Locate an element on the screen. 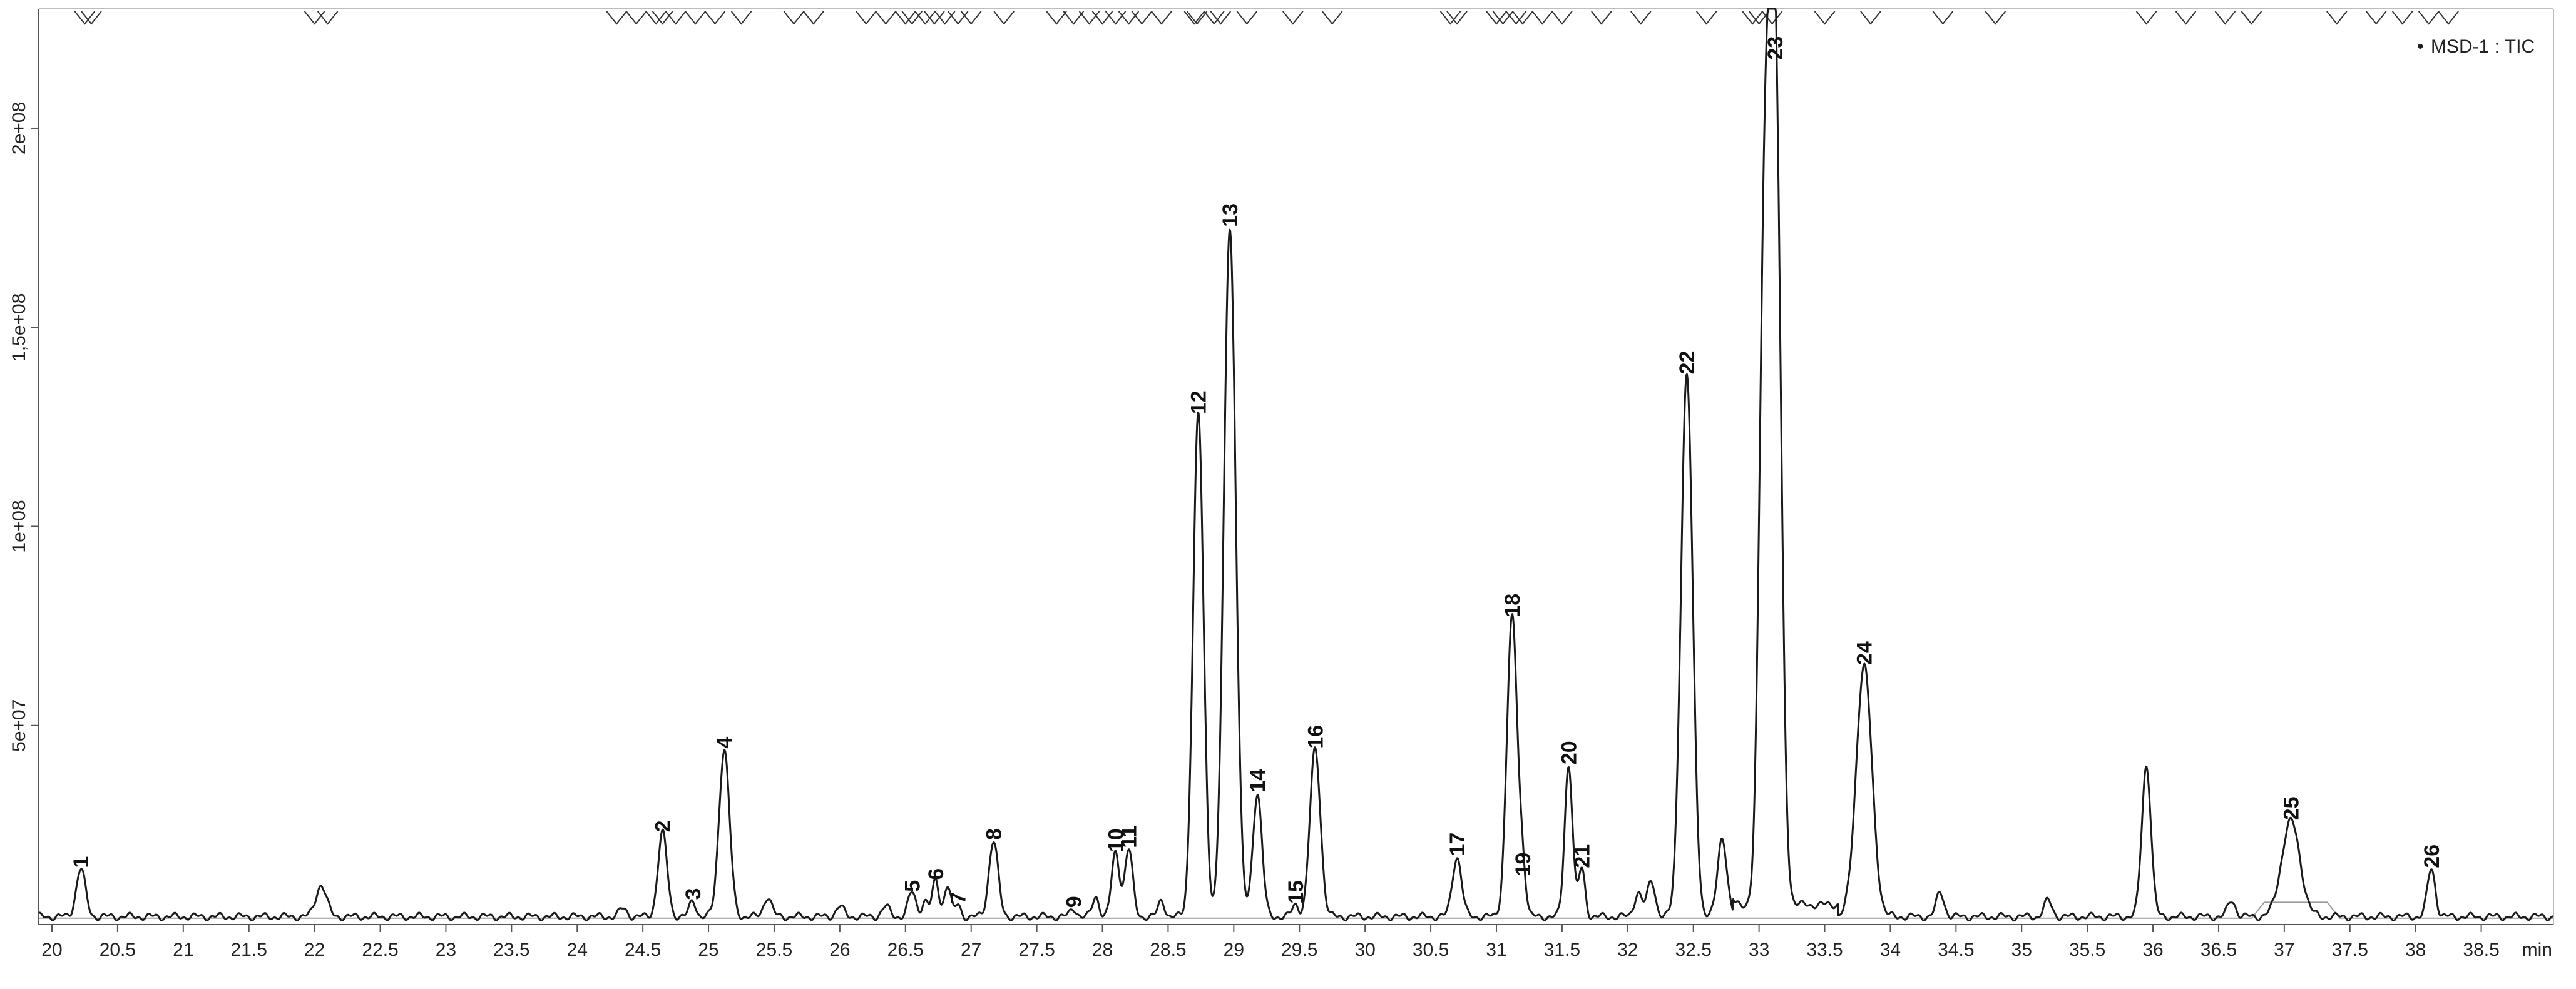 Image resolution: width=2576 pixels, height=989 pixels. peak-label: 14 is located at coordinates (1258, 781).